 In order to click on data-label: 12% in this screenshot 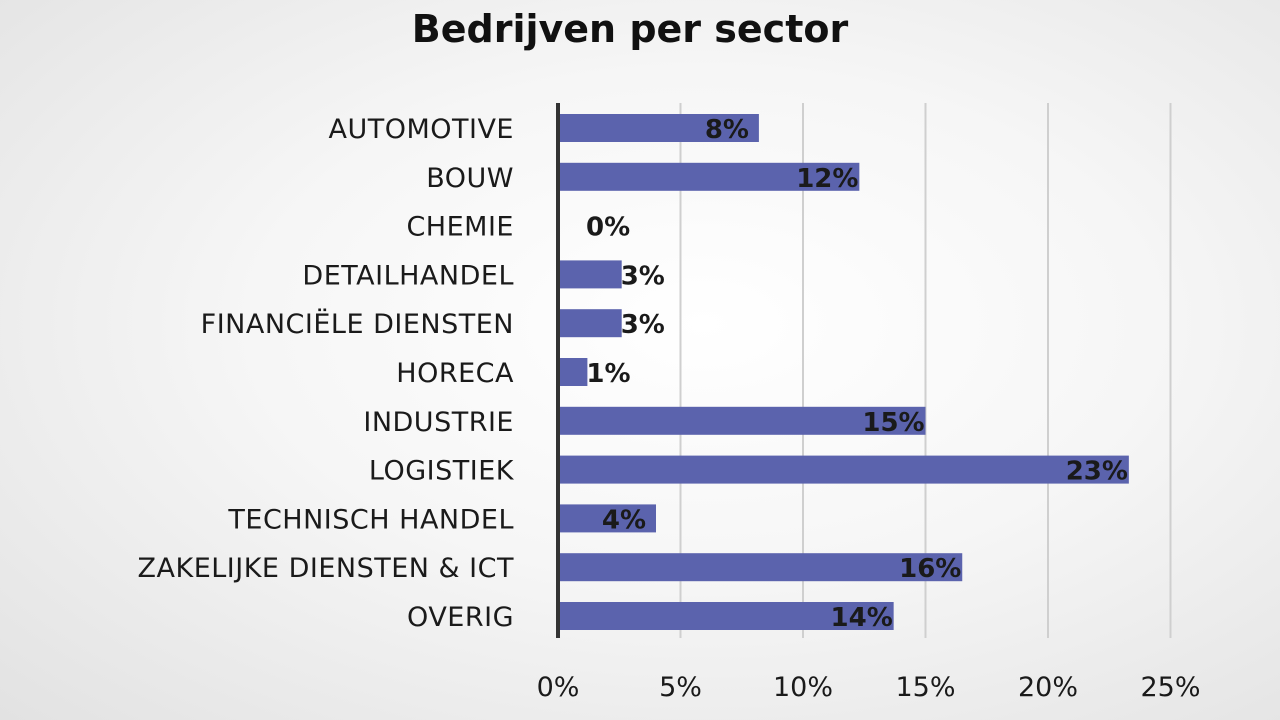, I will do `click(827, 179)`.